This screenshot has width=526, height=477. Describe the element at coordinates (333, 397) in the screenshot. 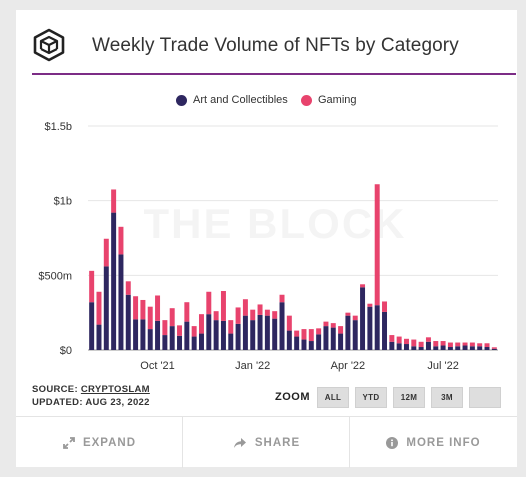

I see `zoom-all-button: ALL` at that location.